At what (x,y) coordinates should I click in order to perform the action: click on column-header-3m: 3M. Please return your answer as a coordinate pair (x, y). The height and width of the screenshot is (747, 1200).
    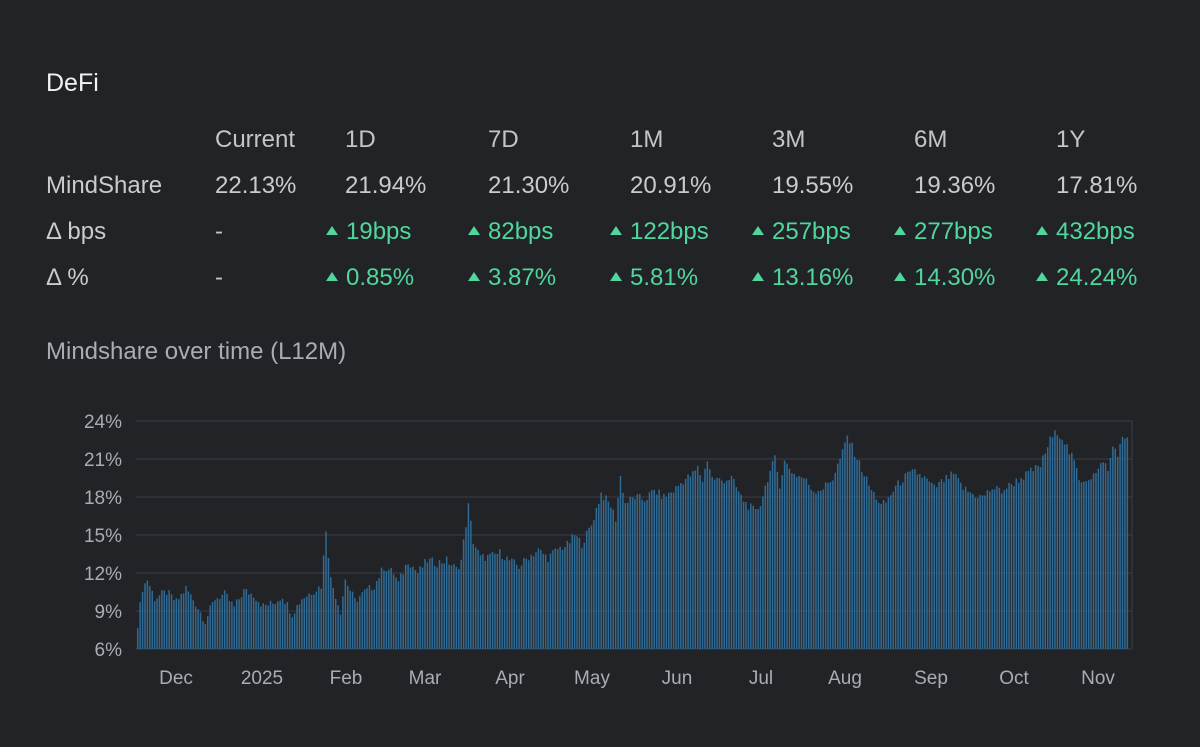
    Looking at the image, I should click on (789, 139).